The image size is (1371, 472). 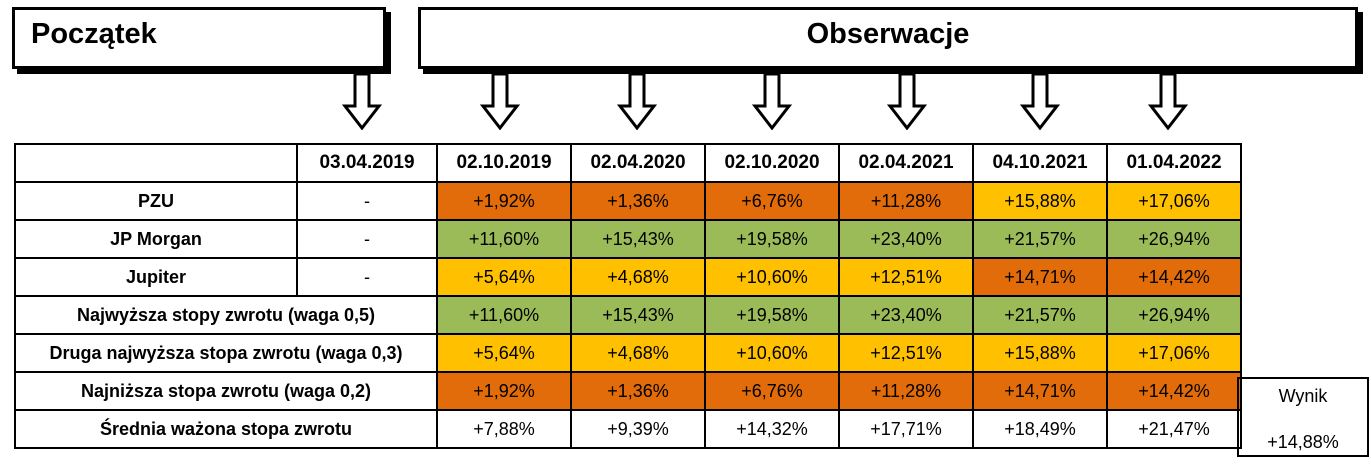 What do you see at coordinates (772, 163) in the screenshot?
I see `date-header: 02.10.2020` at bounding box center [772, 163].